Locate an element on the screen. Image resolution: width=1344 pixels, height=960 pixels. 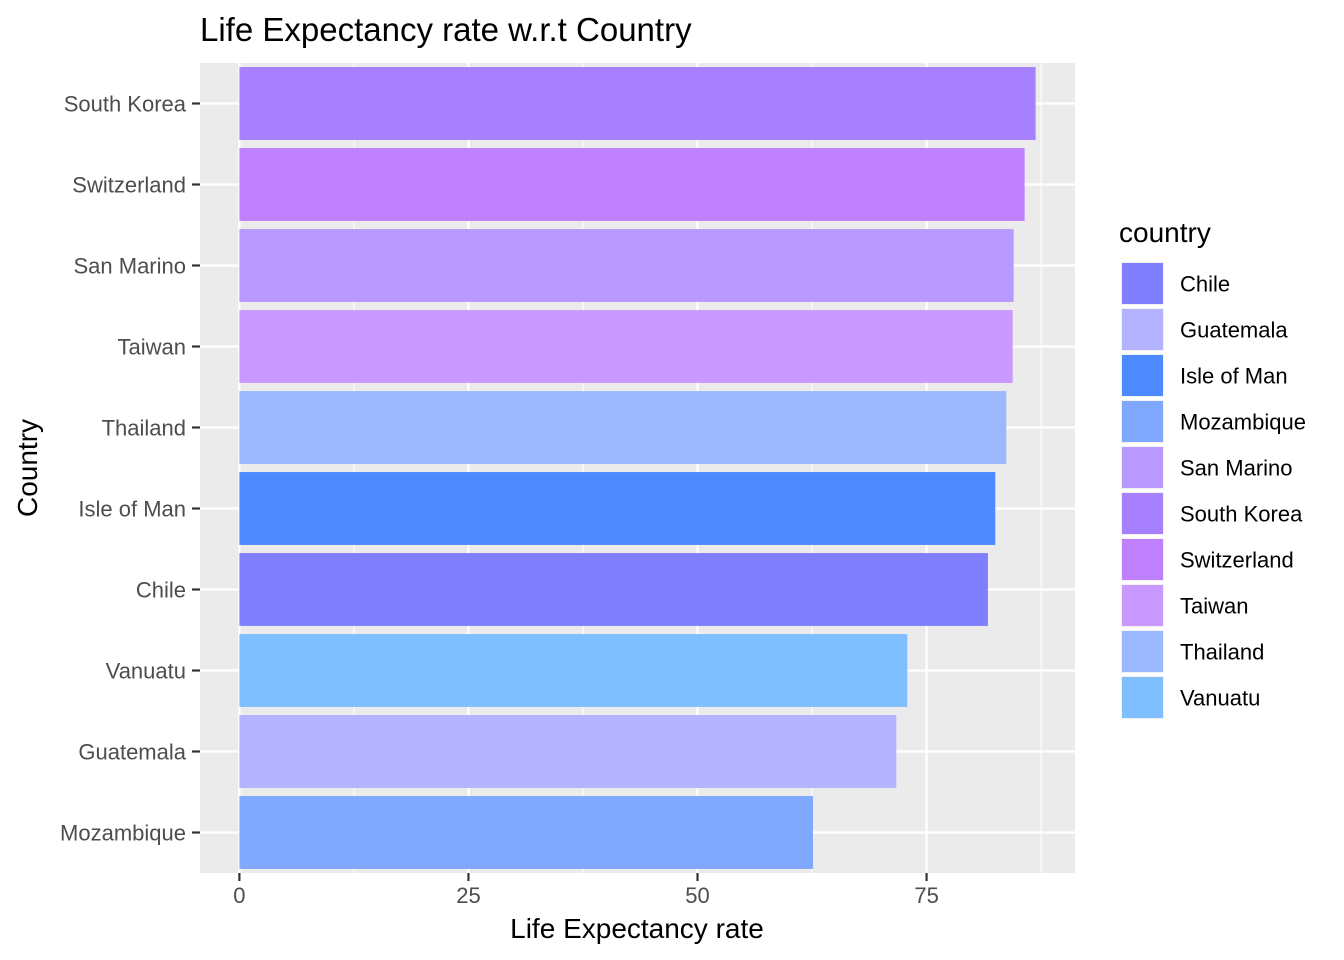
y-tick-label: Thailand is located at coordinates (144, 428).